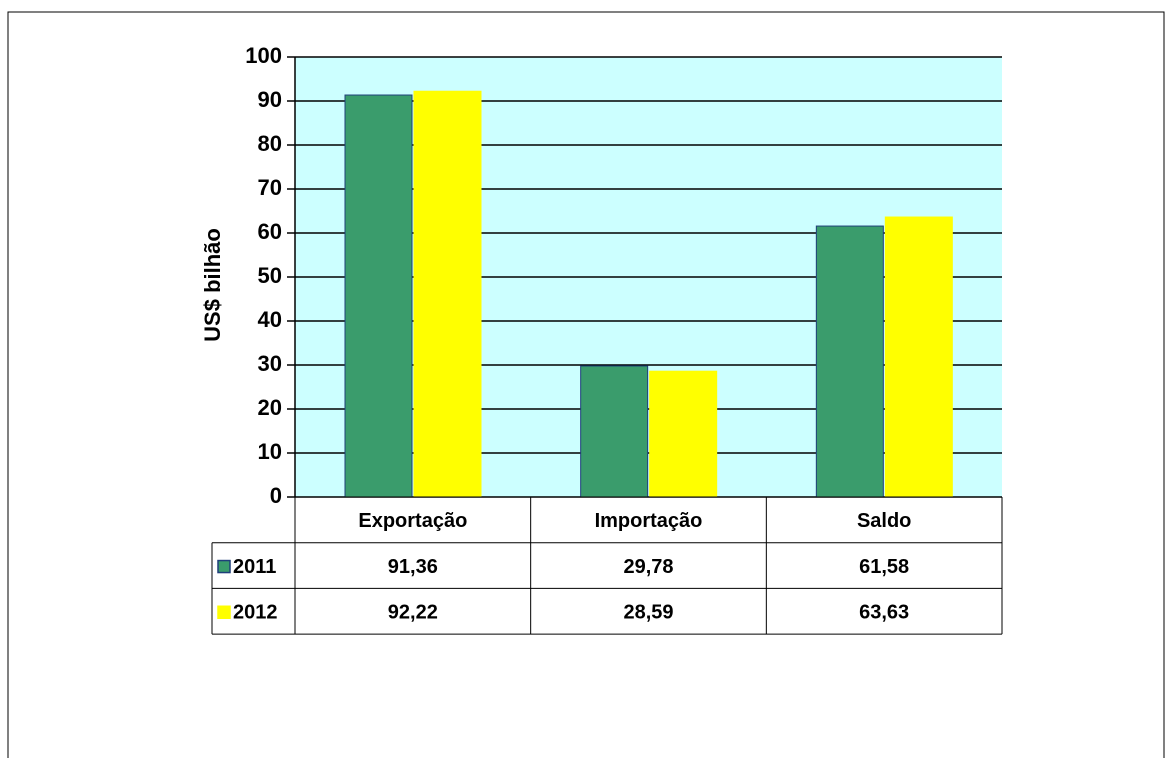 Image resolution: width=1175 pixels, height=758 pixels. Describe the element at coordinates (270, 319) in the screenshot. I see `y-tick-label: 40` at that location.